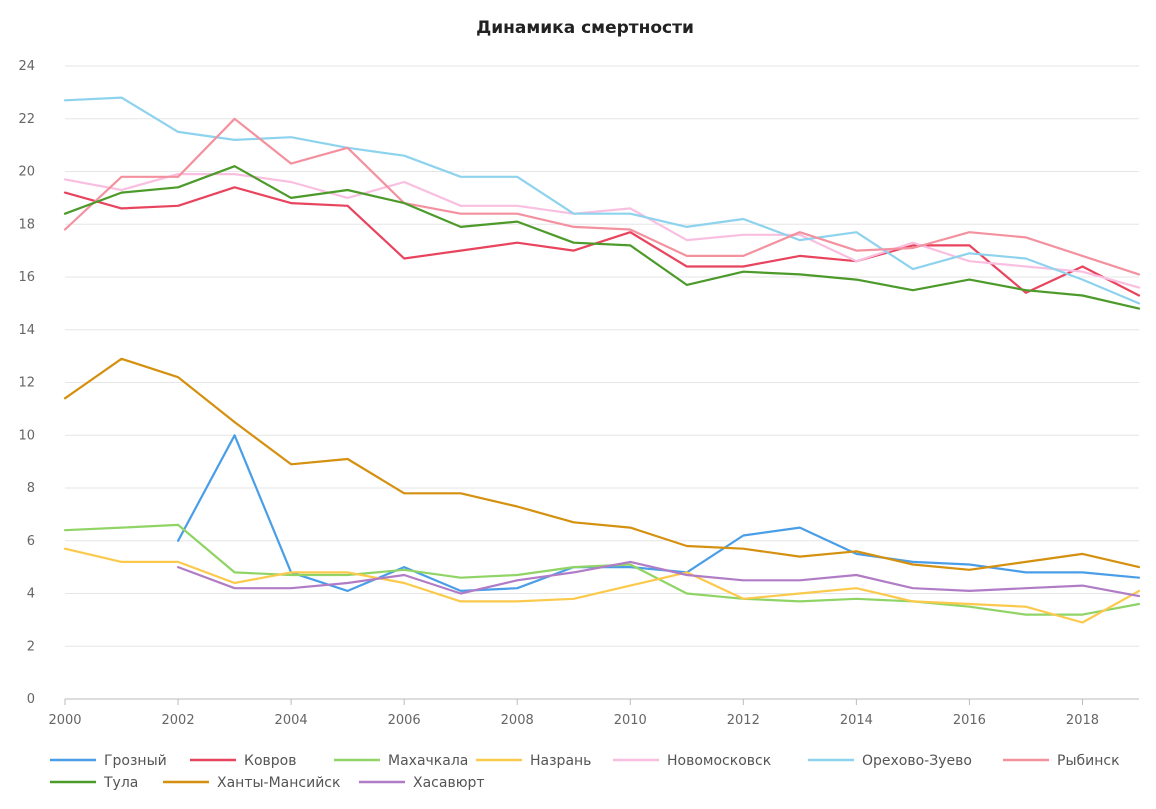 The height and width of the screenshot is (809, 1156). What do you see at coordinates (917, 761) in the screenshot?
I see `legend-label: Орехово-Зуево` at bounding box center [917, 761].